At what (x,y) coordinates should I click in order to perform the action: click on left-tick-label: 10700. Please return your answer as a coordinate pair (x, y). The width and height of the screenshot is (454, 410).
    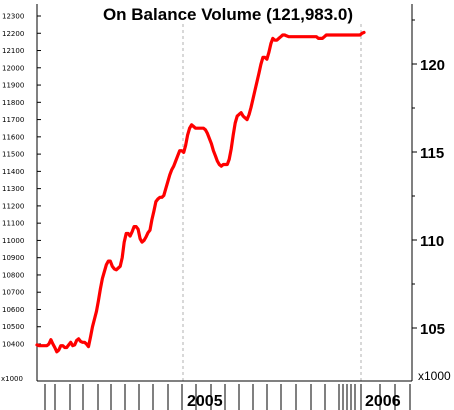
    Looking at the image, I should click on (13, 293).